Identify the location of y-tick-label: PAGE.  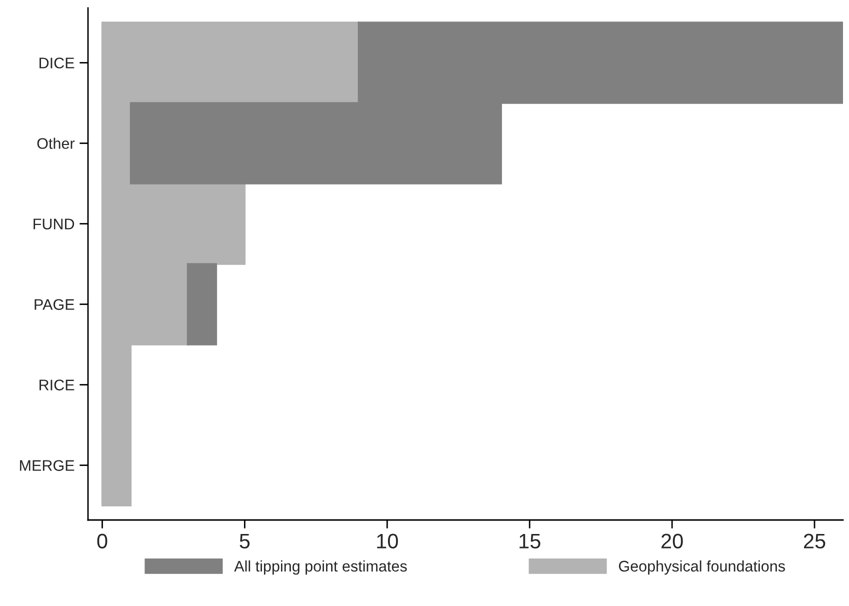
(54, 304).